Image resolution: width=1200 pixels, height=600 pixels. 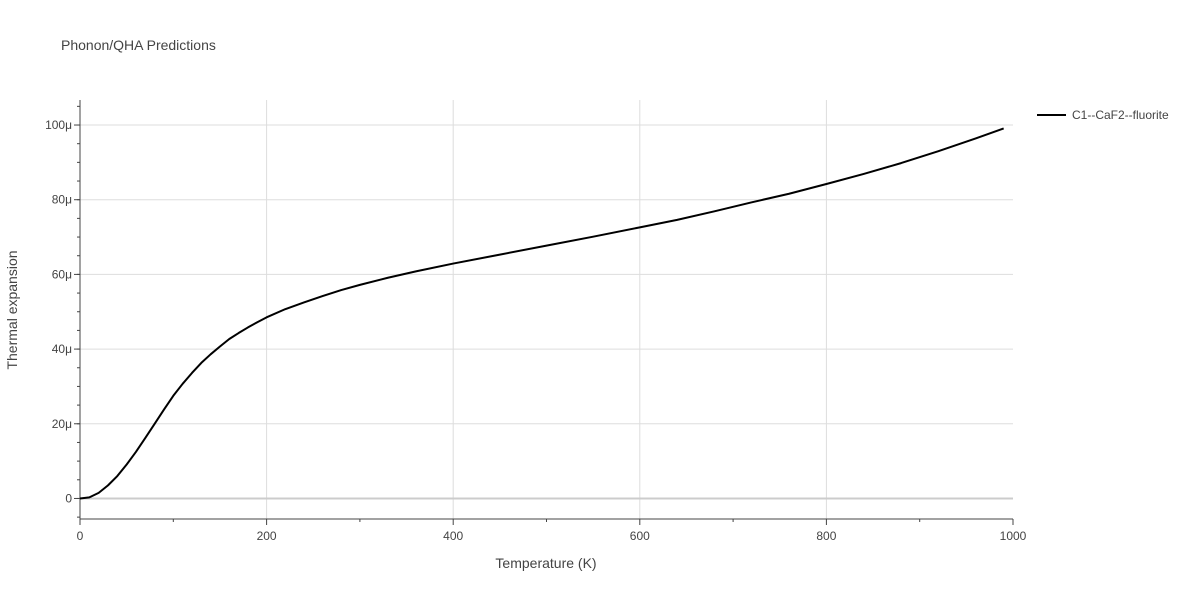 I want to click on x-tick-label: 400, so click(x=453, y=536).